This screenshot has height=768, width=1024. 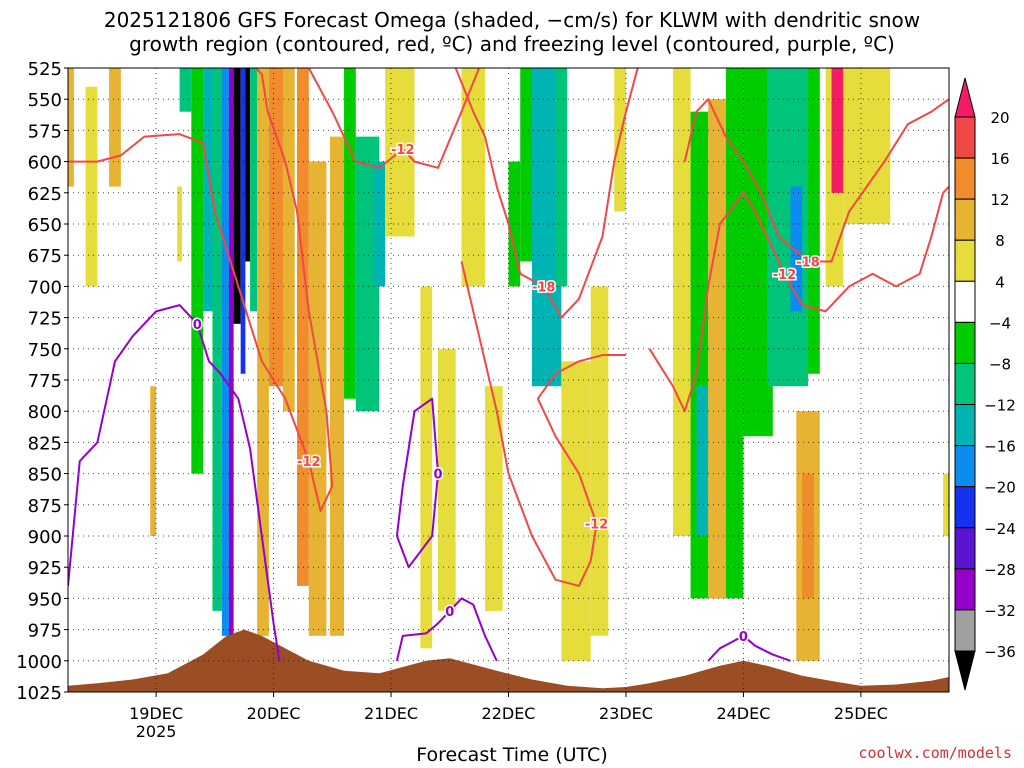 What do you see at coordinates (1000, 570) in the screenshot?
I see `colorbar-label: −28` at bounding box center [1000, 570].